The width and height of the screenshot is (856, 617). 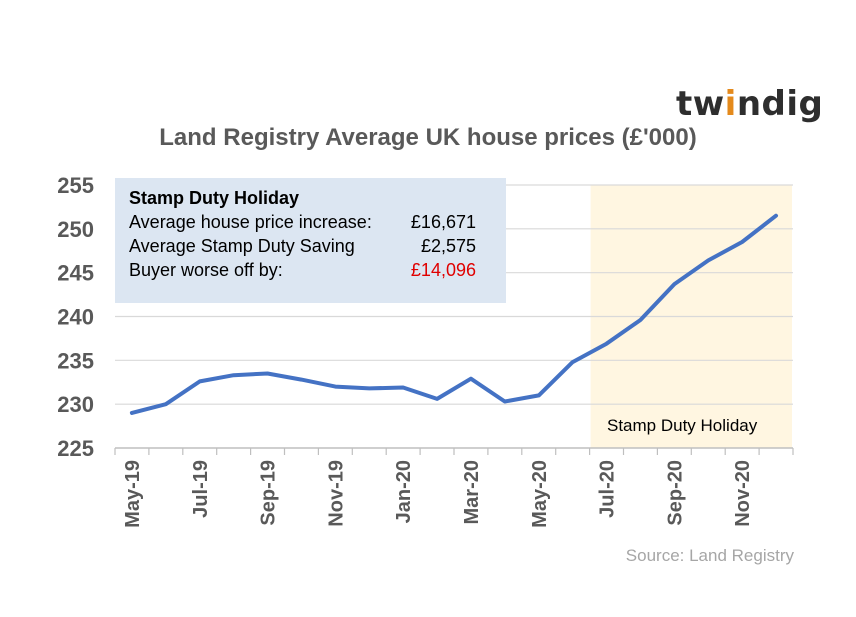 I want to click on shaded-region-label: Stamp Duty Holiday, so click(x=682, y=425).